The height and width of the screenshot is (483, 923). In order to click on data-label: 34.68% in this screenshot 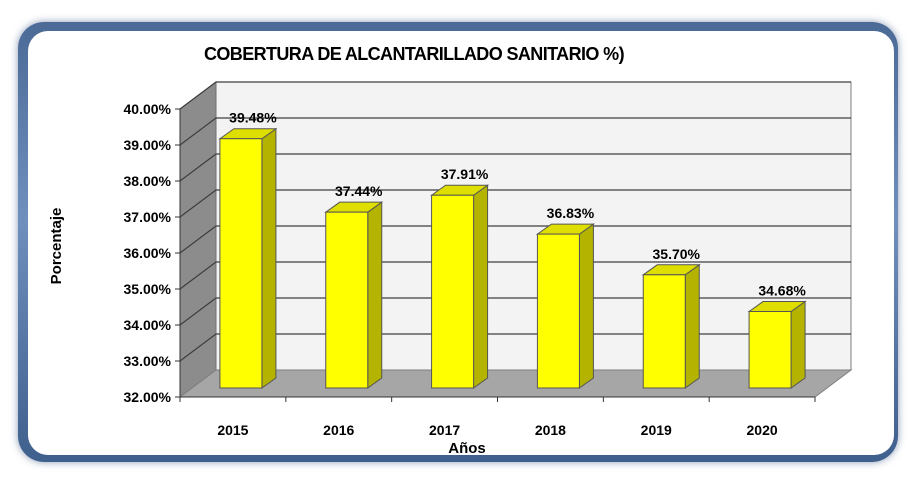, I will do `click(782, 291)`.